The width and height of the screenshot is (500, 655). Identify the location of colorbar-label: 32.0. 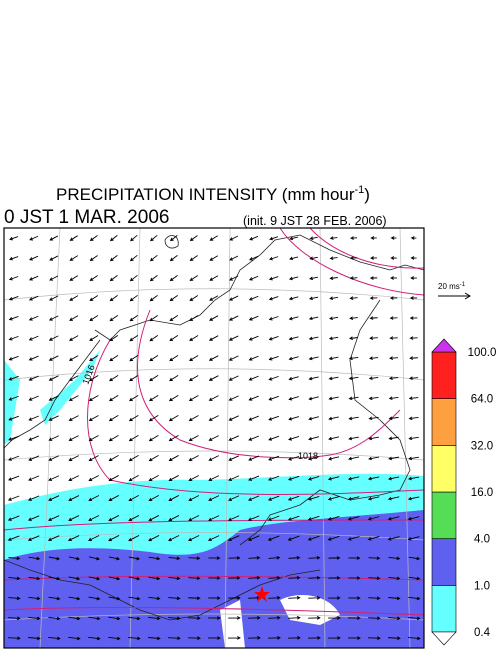
(482, 446).